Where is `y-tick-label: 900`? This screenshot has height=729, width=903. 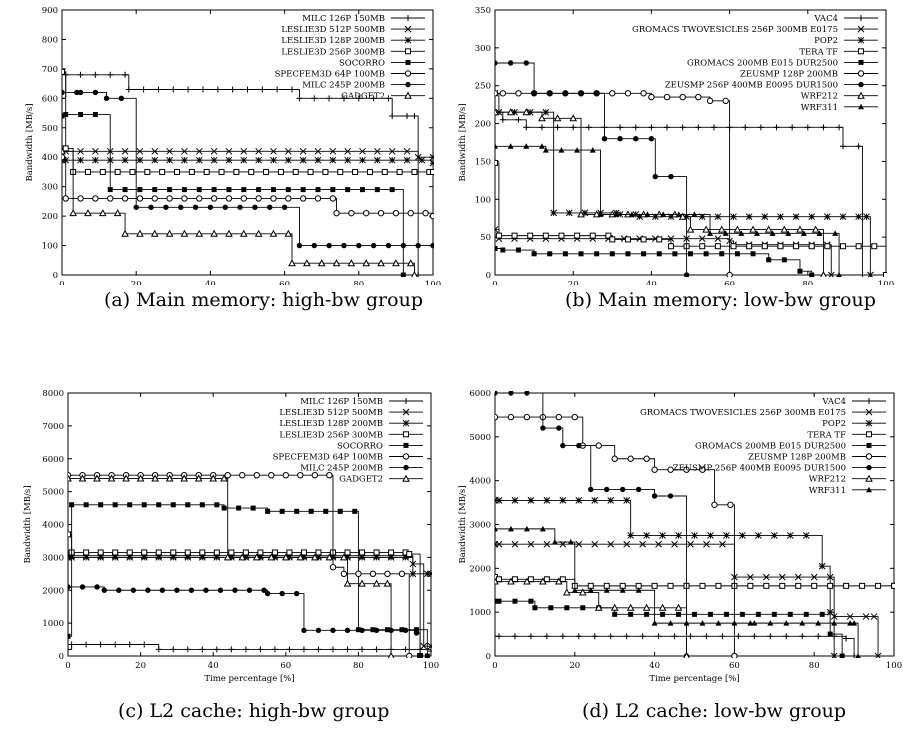
y-tick-label: 900 is located at coordinates (50, 11).